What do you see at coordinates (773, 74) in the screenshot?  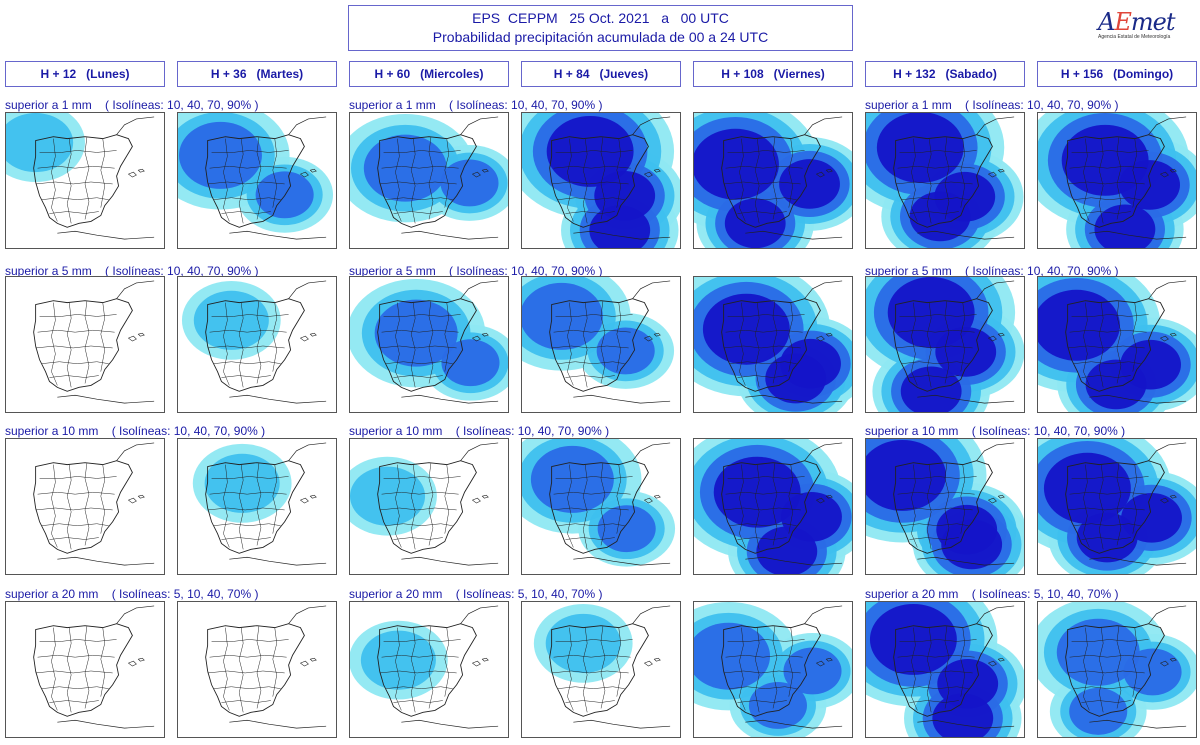 I see `column-header-5: H + 108 (Viernes)` at bounding box center [773, 74].